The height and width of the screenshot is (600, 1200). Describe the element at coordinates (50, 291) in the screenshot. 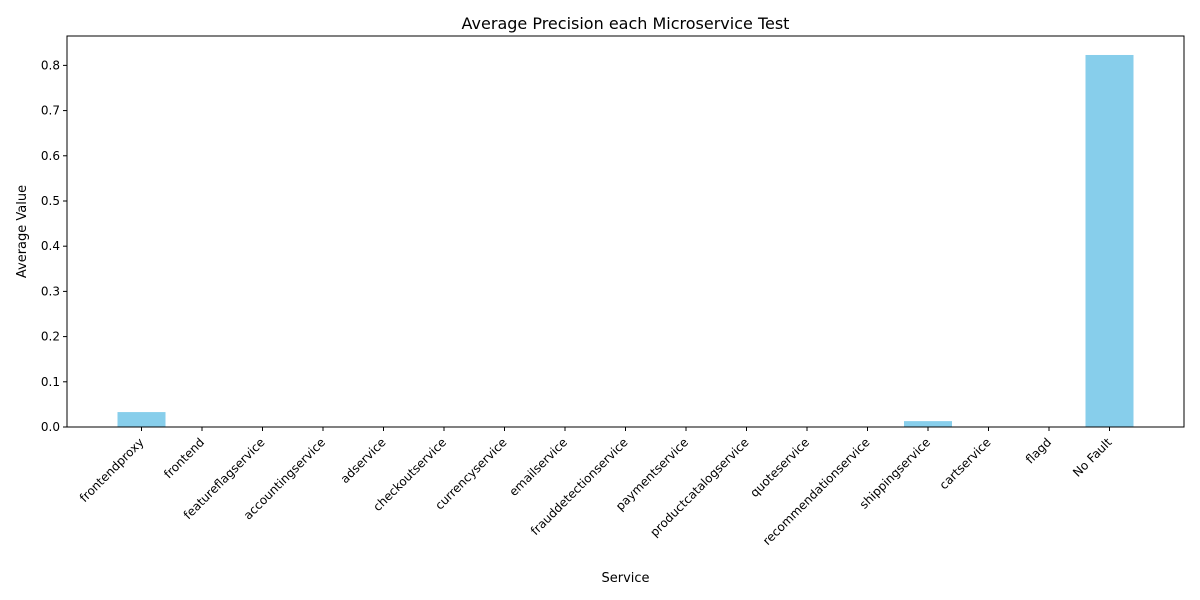

I see `y-tick-label: 0.3` at that location.